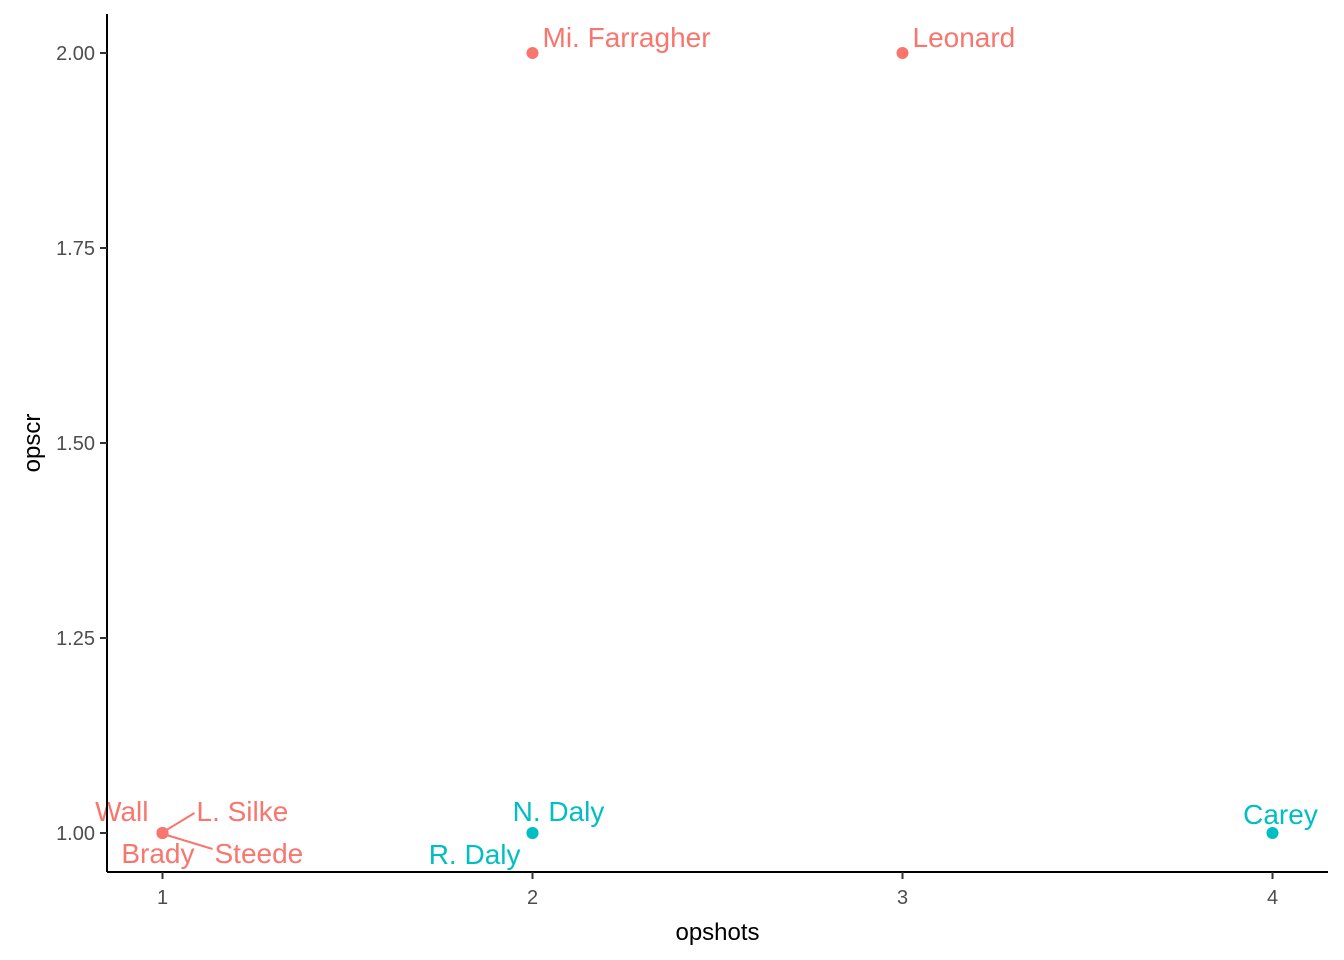 Image resolution: width=1344 pixels, height=960 pixels. What do you see at coordinates (75, 249) in the screenshot?
I see `y-tick-label: 1.75` at bounding box center [75, 249].